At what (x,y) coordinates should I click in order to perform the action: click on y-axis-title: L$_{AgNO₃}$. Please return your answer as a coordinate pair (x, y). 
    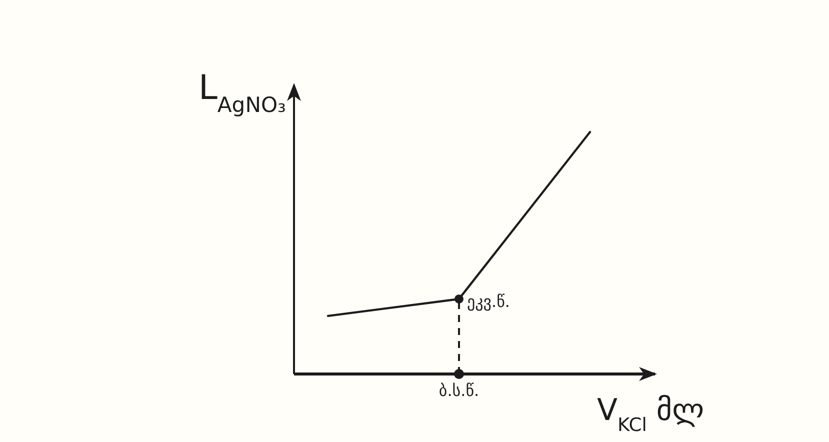
    Looking at the image, I should click on (242, 92).